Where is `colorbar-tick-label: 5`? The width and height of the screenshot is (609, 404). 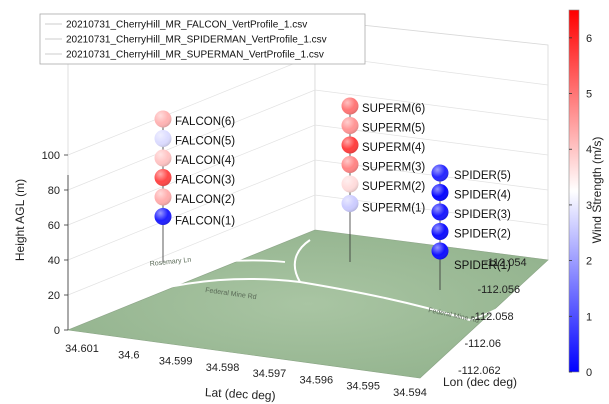 colorbar-tick-label: 5 is located at coordinates (589, 95).